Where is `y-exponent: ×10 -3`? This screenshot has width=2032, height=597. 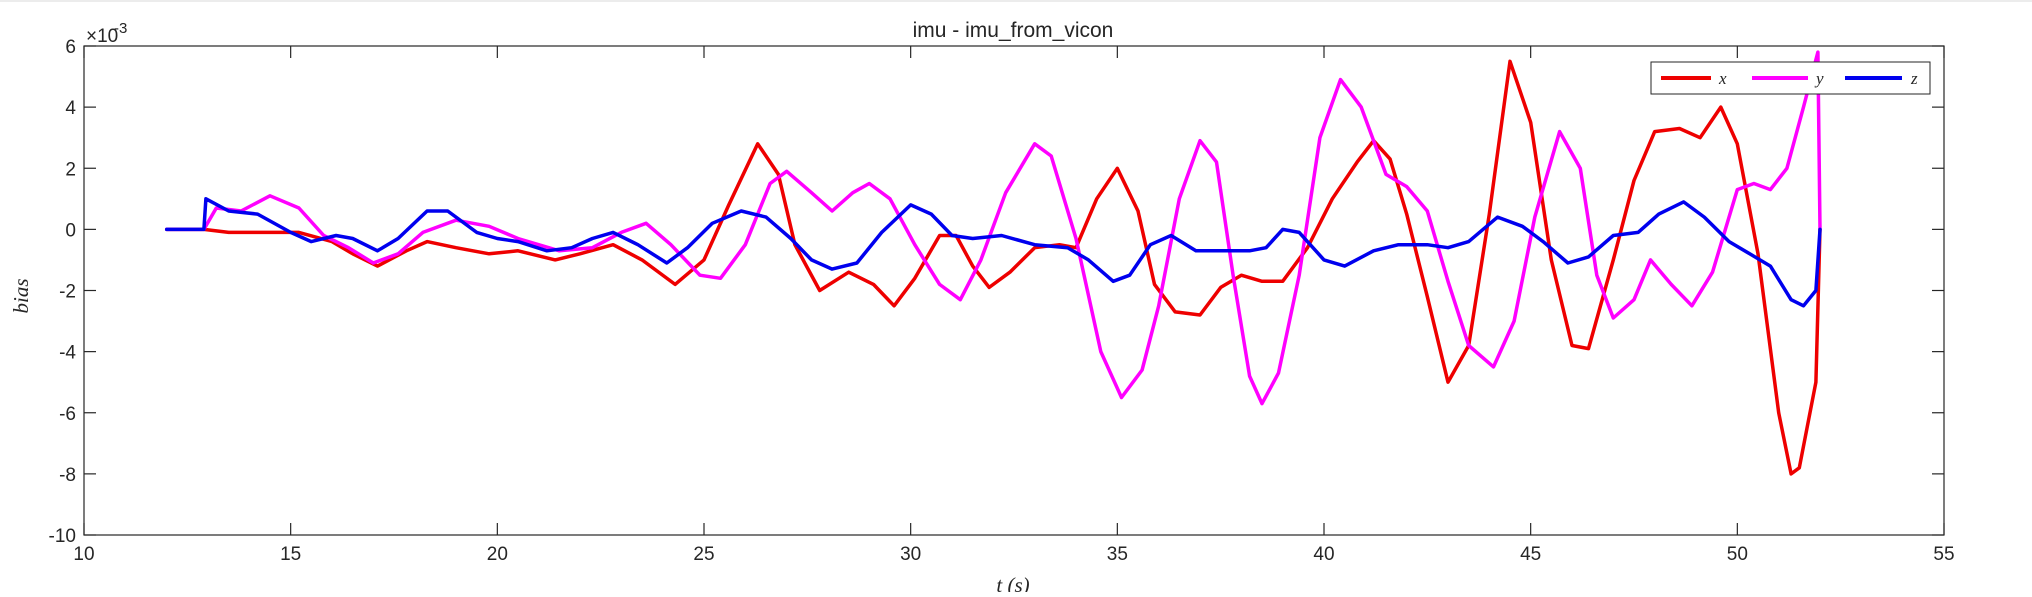 y-exponent: ×10 -3 is located at coordinates (106, 33).